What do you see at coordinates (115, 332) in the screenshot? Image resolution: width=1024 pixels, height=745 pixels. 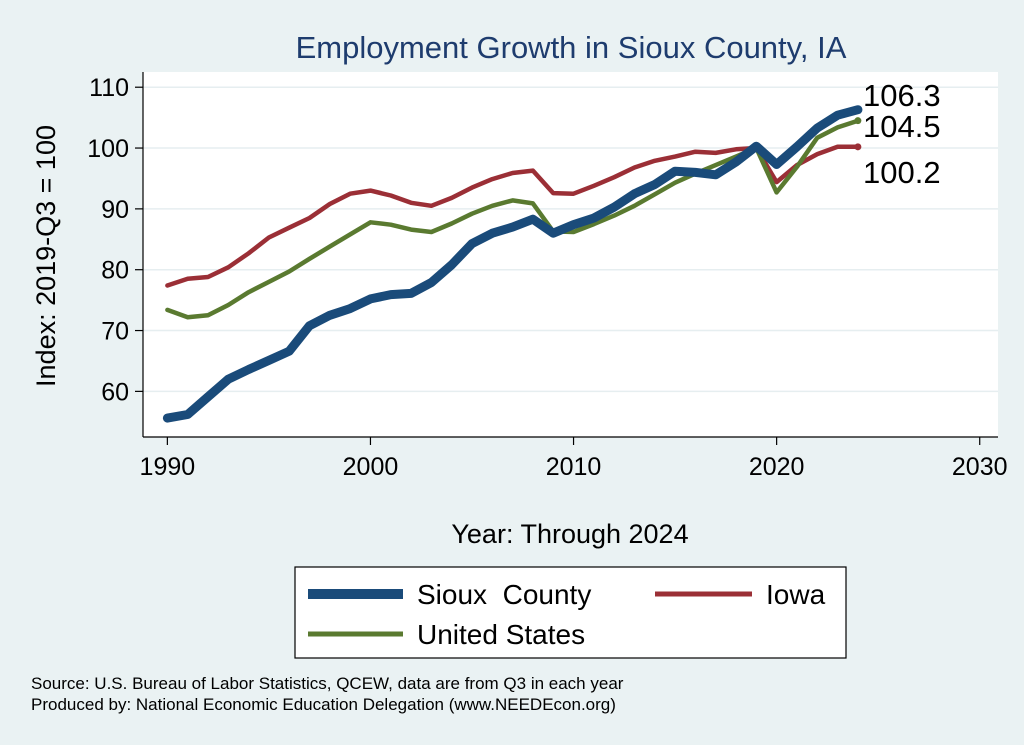 I see `y-tick-label-70: 70` at bounding box center [115, 332].